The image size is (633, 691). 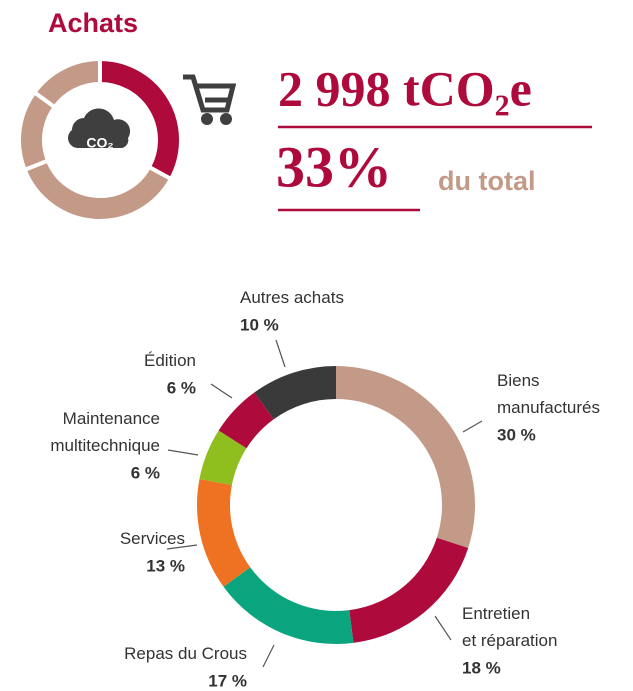 I want to click on value-label: 30 %, so click(x=516, y=434).